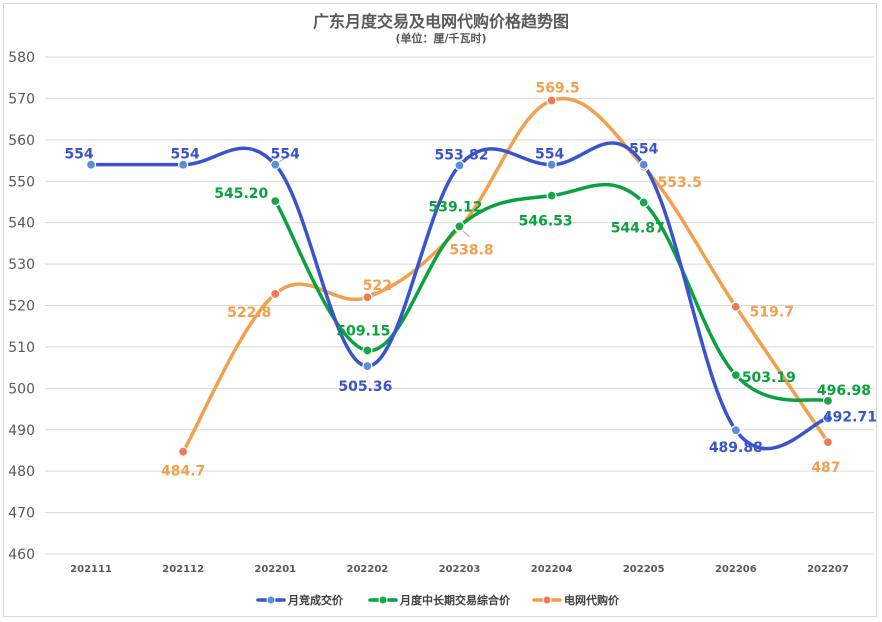  I want to click on y-tick-label: 530, so click(21, 265).